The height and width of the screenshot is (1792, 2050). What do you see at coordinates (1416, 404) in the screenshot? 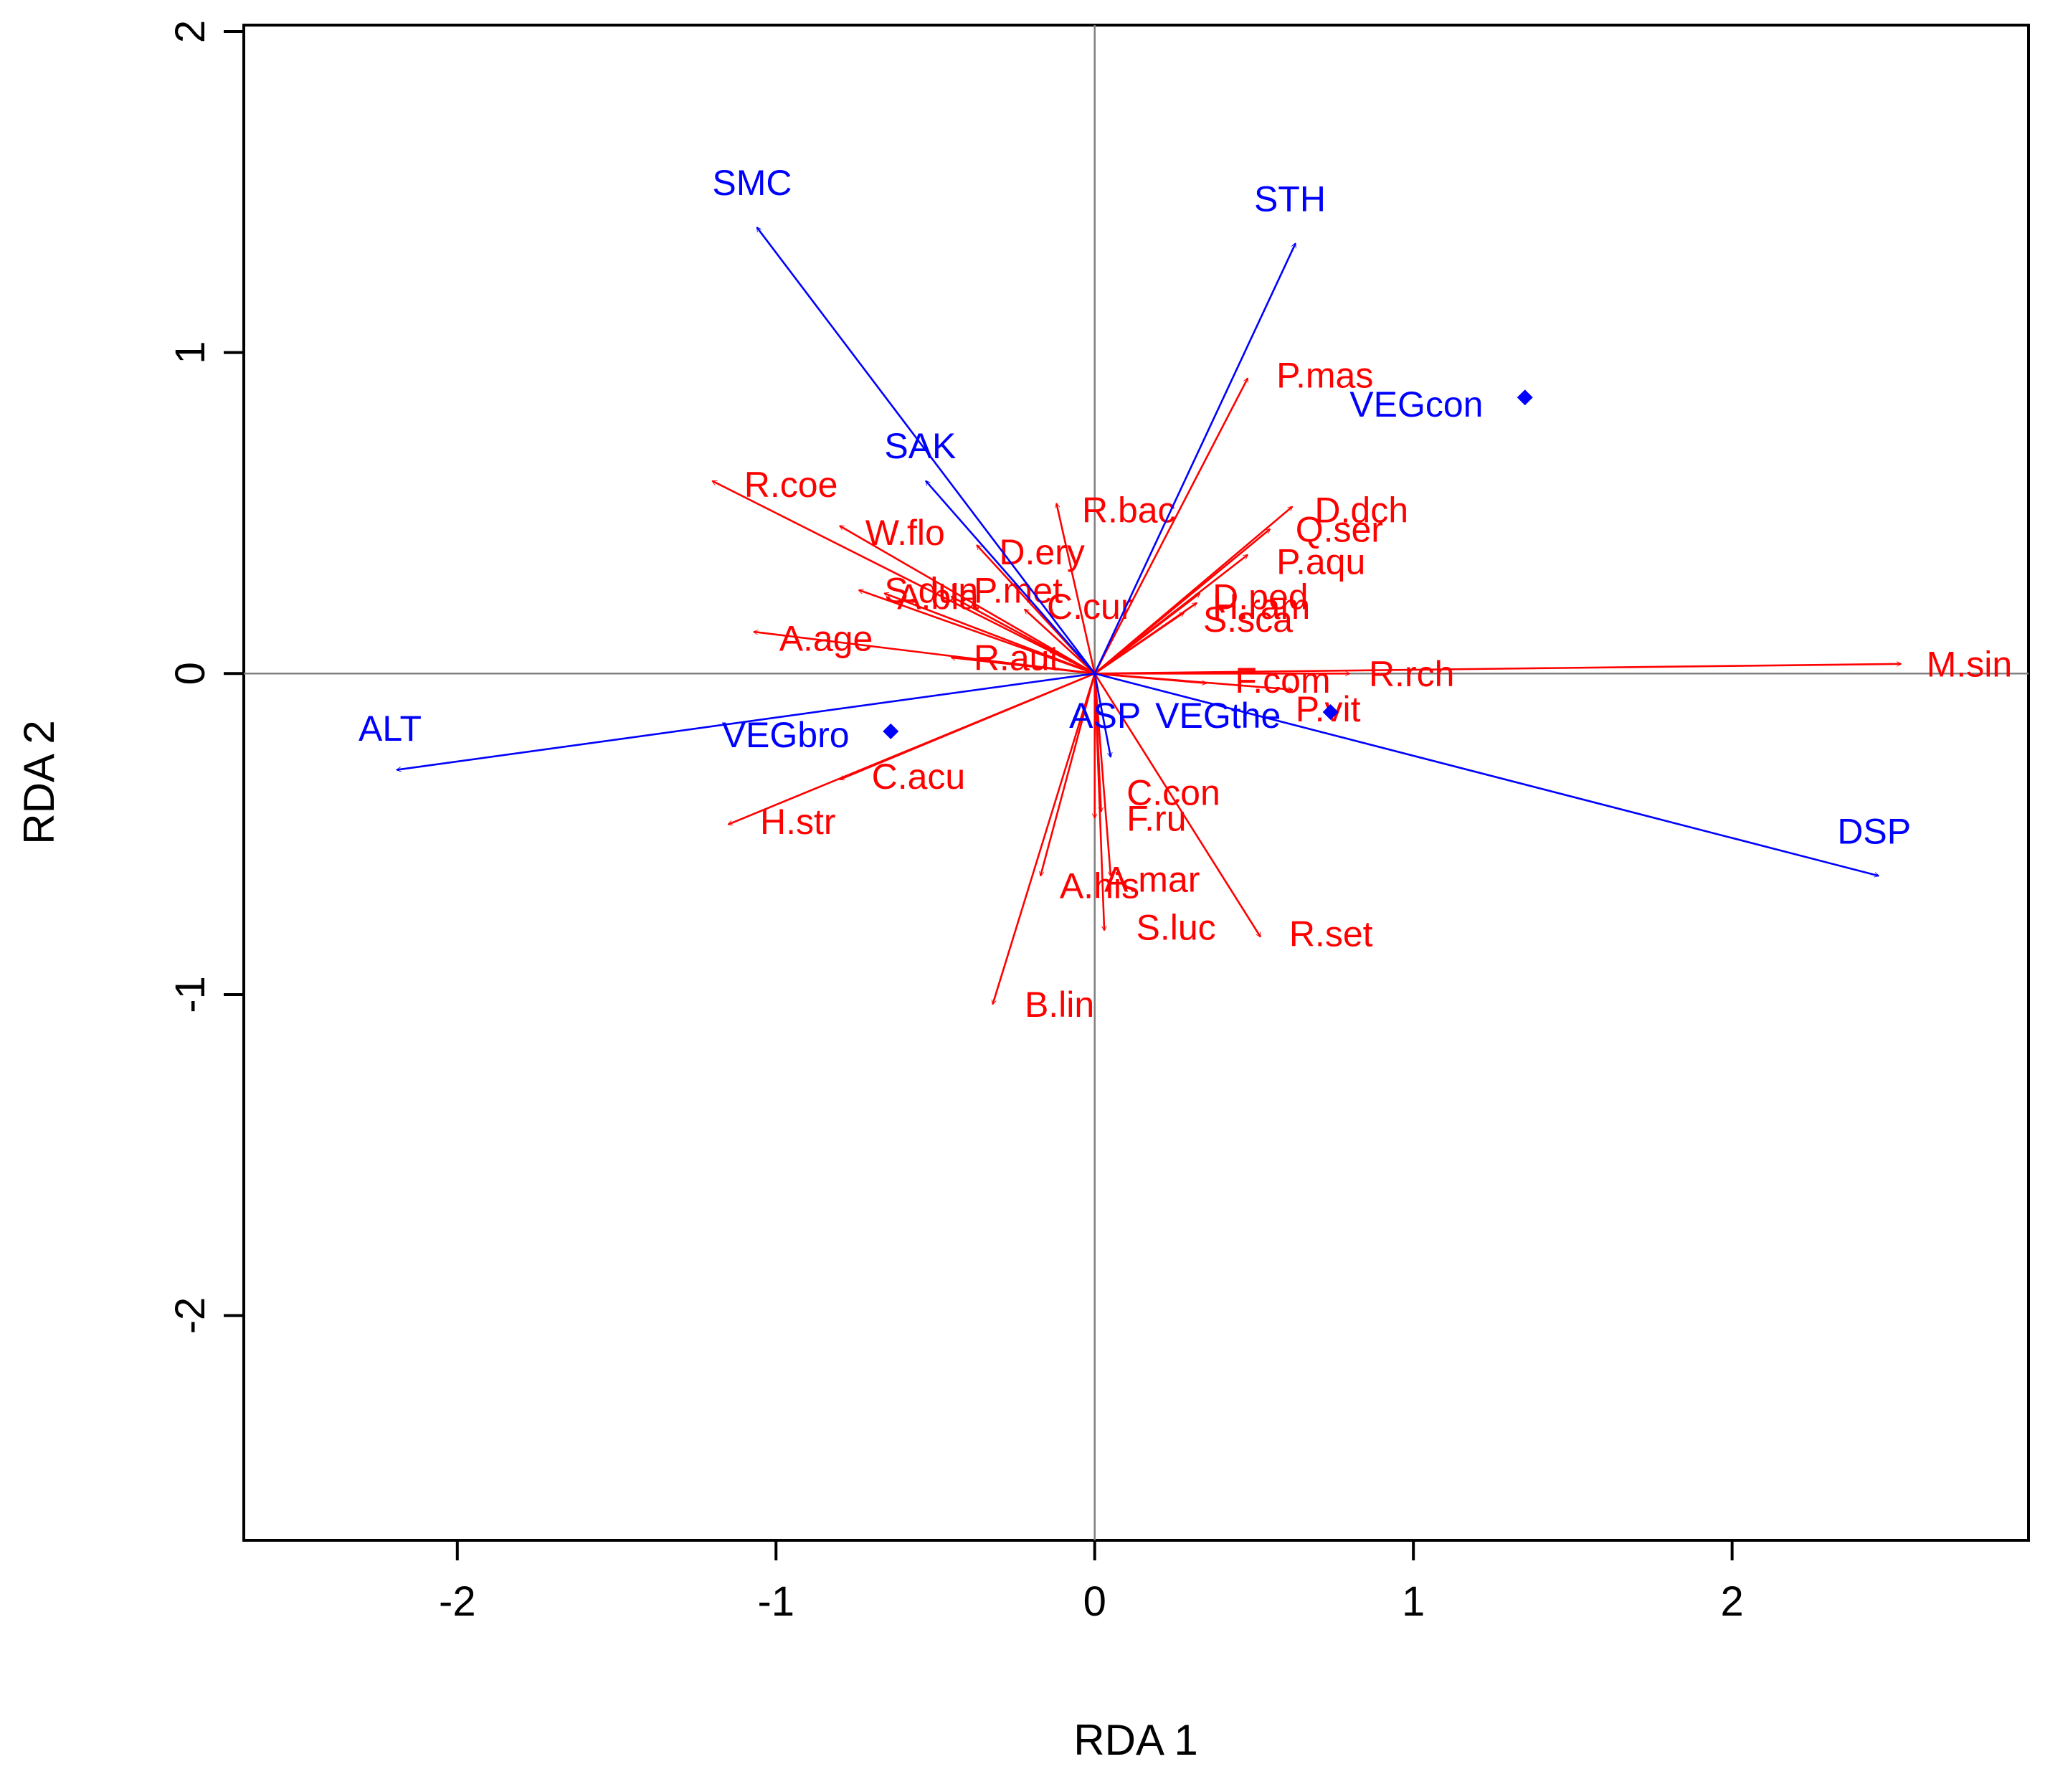
I see `centroid-label-vegcon: VEGcon` at bounding box center [1416, 404].